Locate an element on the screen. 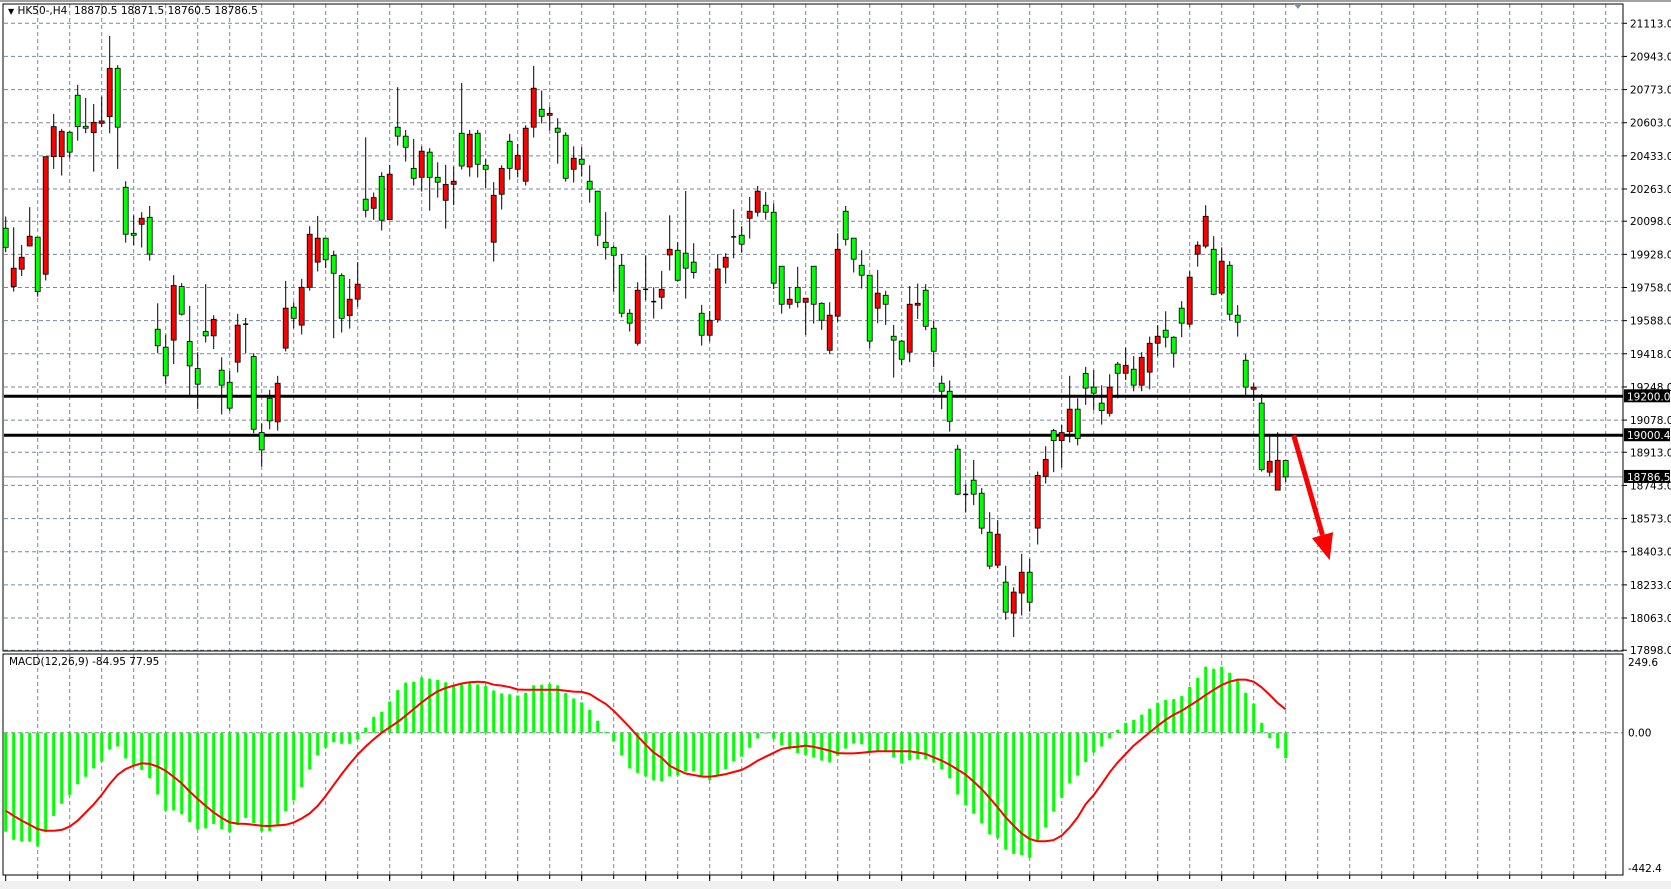 This screenshot has width=1671, height=889. macd-name: MACD(12,26,9) is located at coordinates (49, 662).